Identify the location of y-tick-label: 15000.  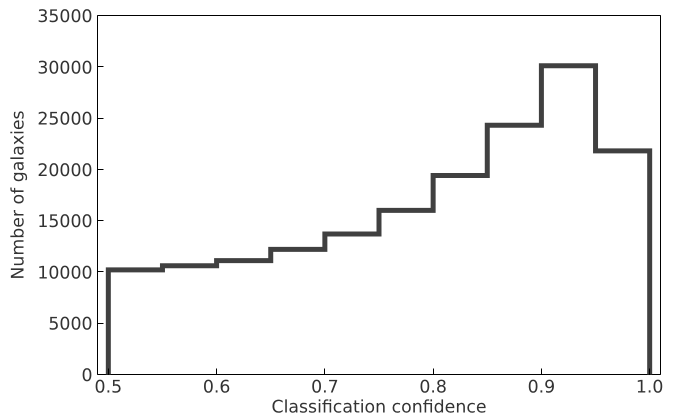
(64, 222).